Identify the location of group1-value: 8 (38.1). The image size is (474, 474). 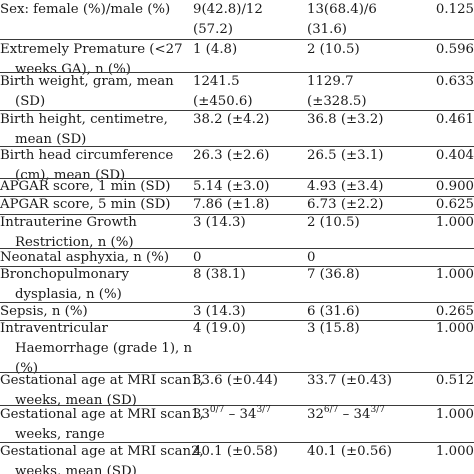
(255, 275).